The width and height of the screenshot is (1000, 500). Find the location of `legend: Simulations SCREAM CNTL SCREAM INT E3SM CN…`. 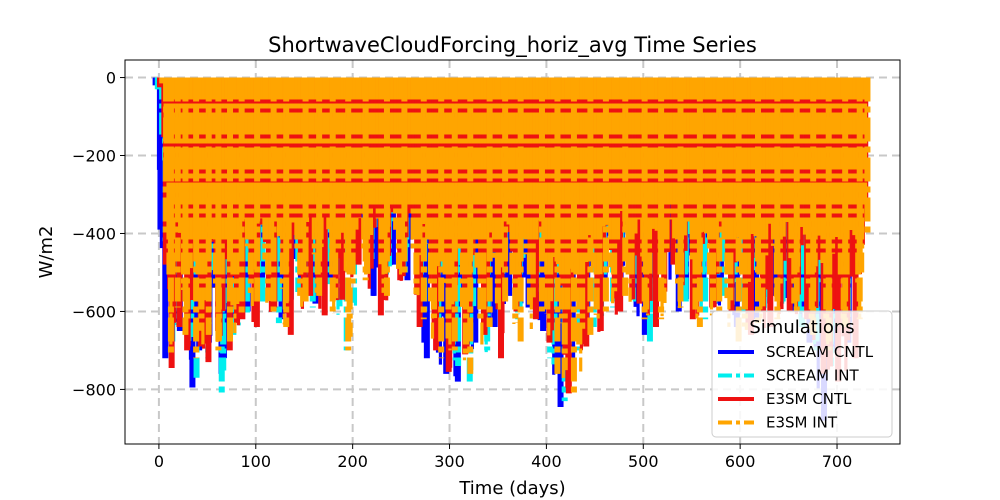

legend: Simulations SCREAM CNTL SCREAM INT E3SM CN… is located at coordinates (802, 374).